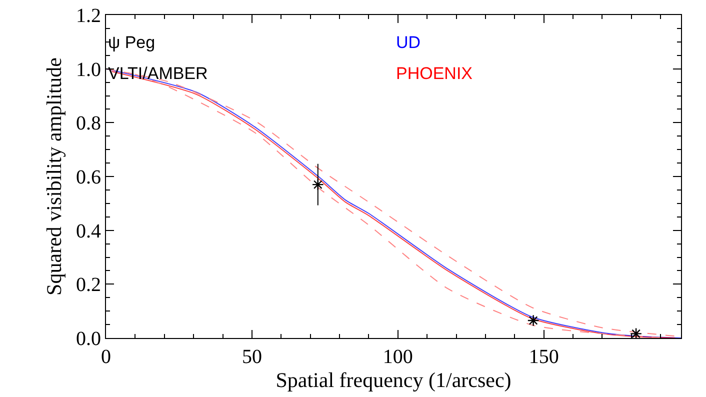  What do you see at coordinates (88, 123) in the screenshot?
I see `y-tick-label: 0.8` at bounding box center [88, 123].